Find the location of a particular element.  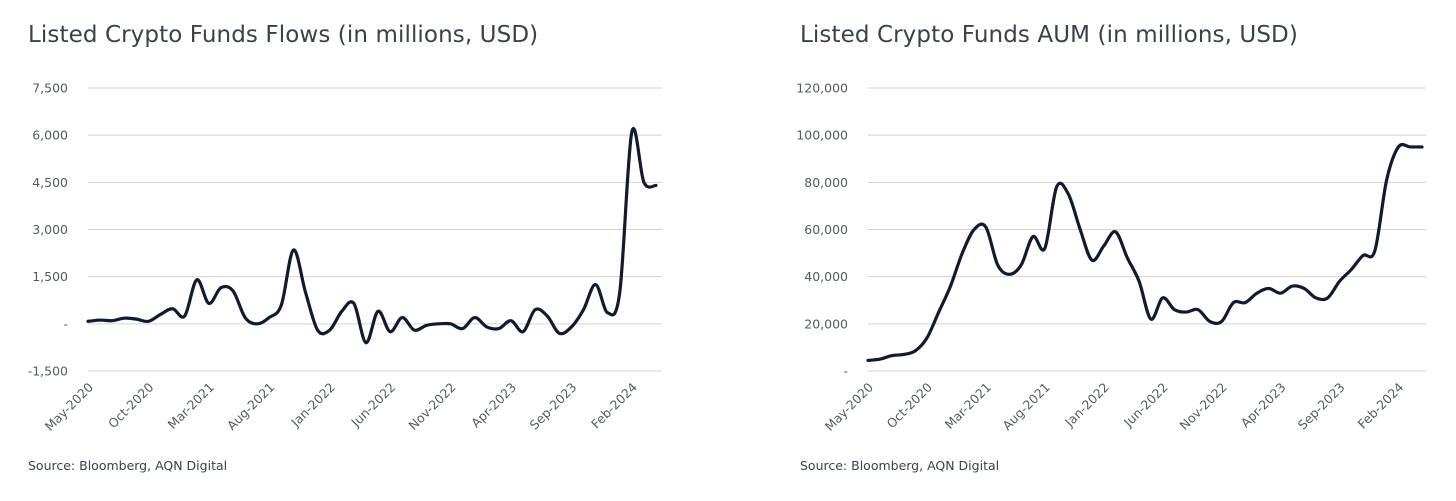

flows-y-tick-label: 6,000 is located at coordinates (50, 135).